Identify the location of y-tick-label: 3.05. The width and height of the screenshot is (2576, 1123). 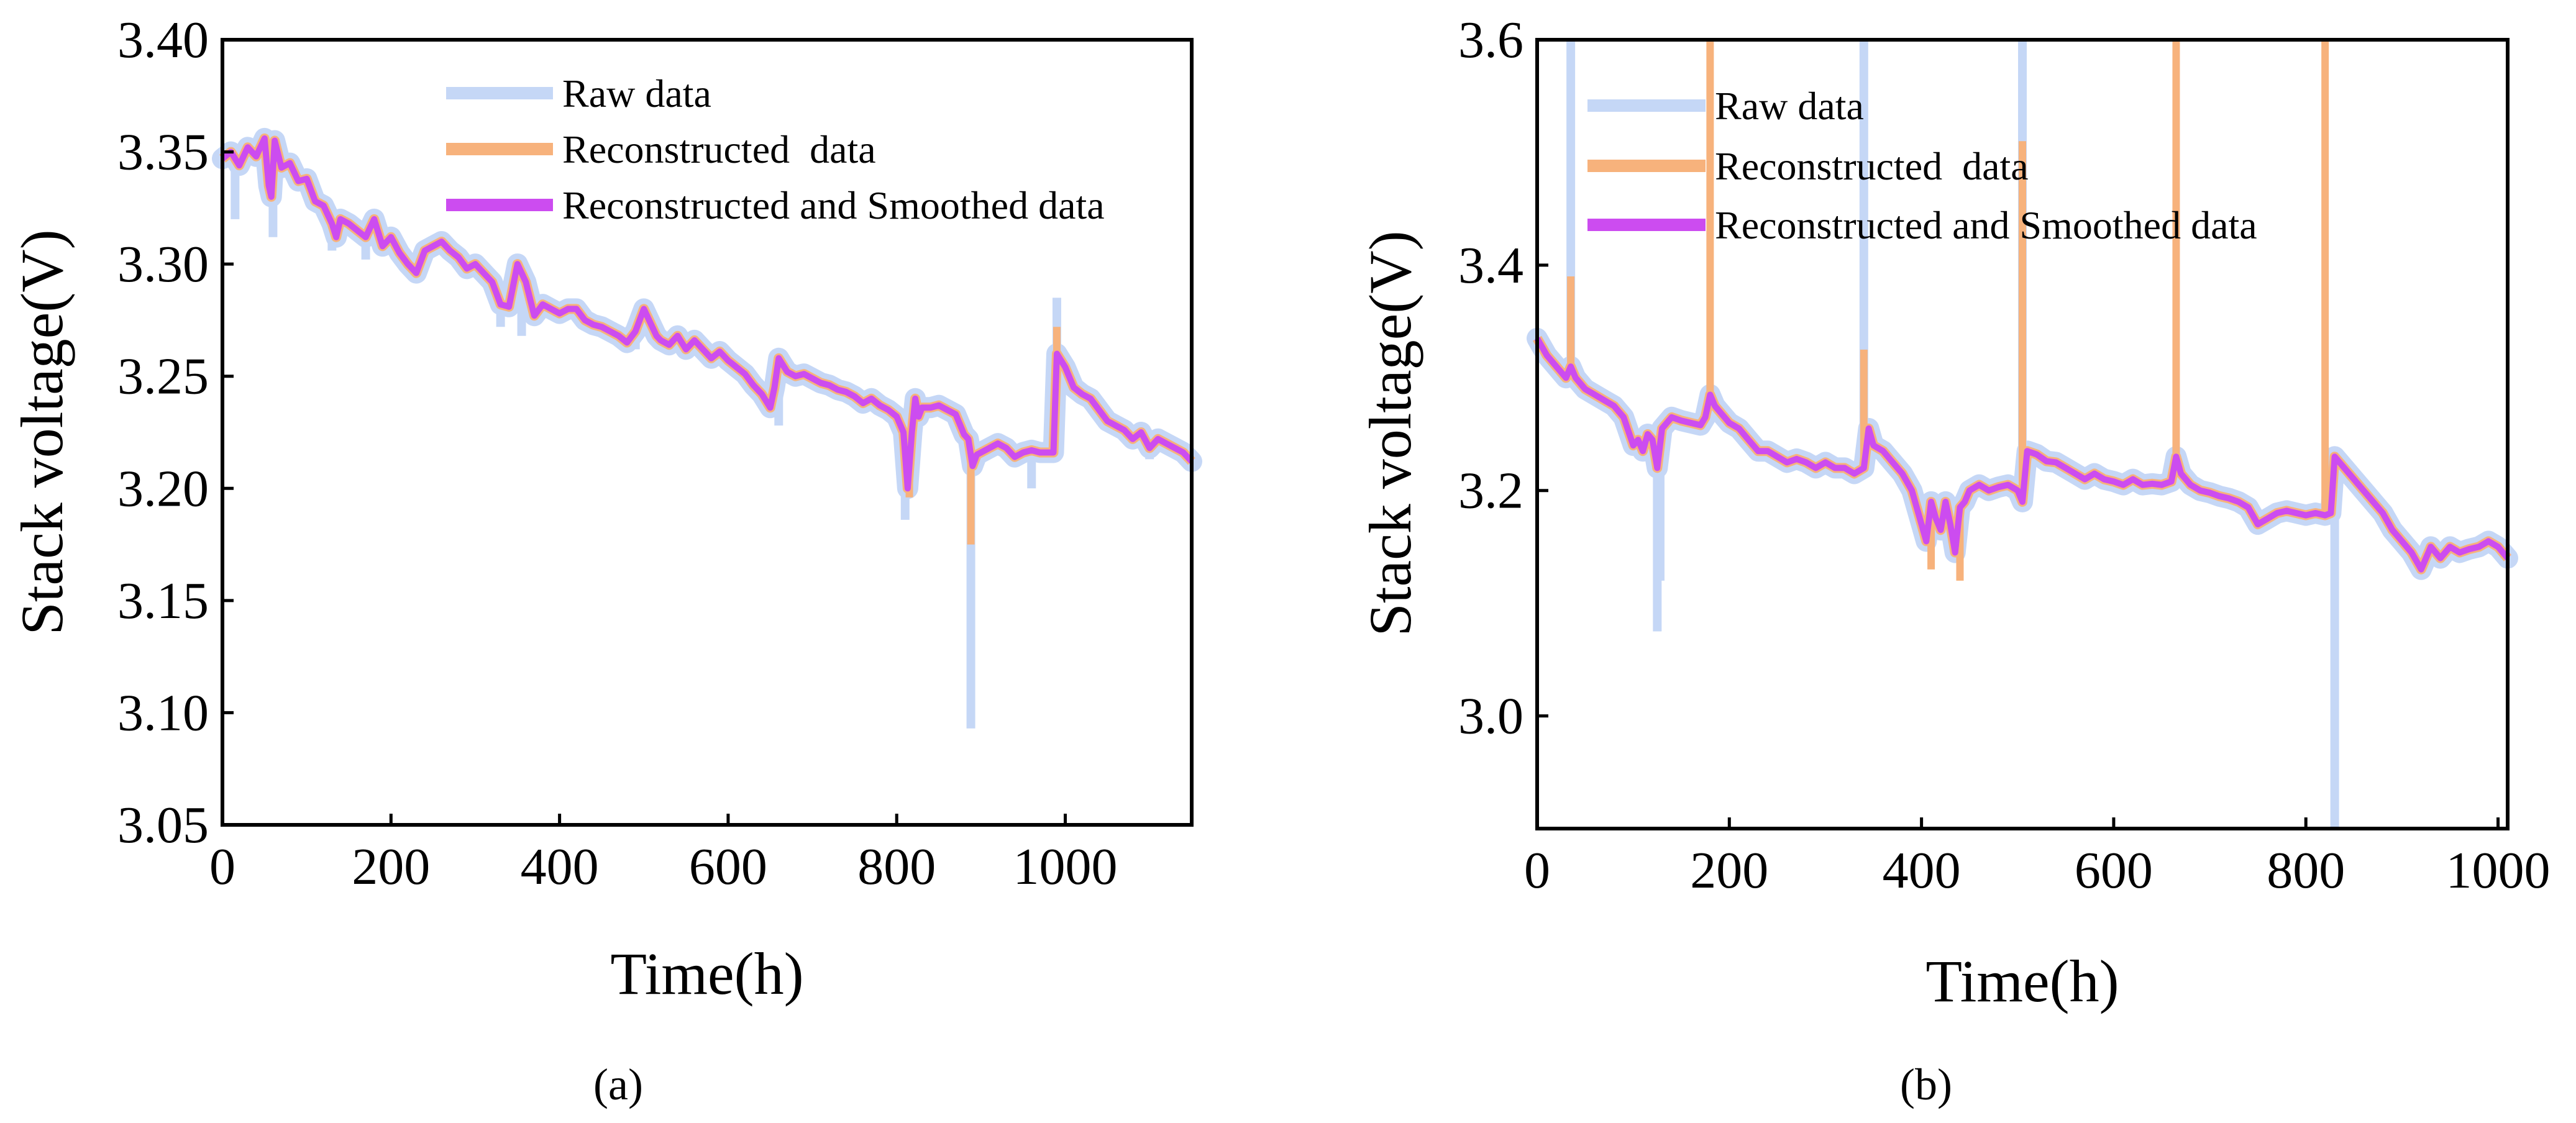
(163, 825).